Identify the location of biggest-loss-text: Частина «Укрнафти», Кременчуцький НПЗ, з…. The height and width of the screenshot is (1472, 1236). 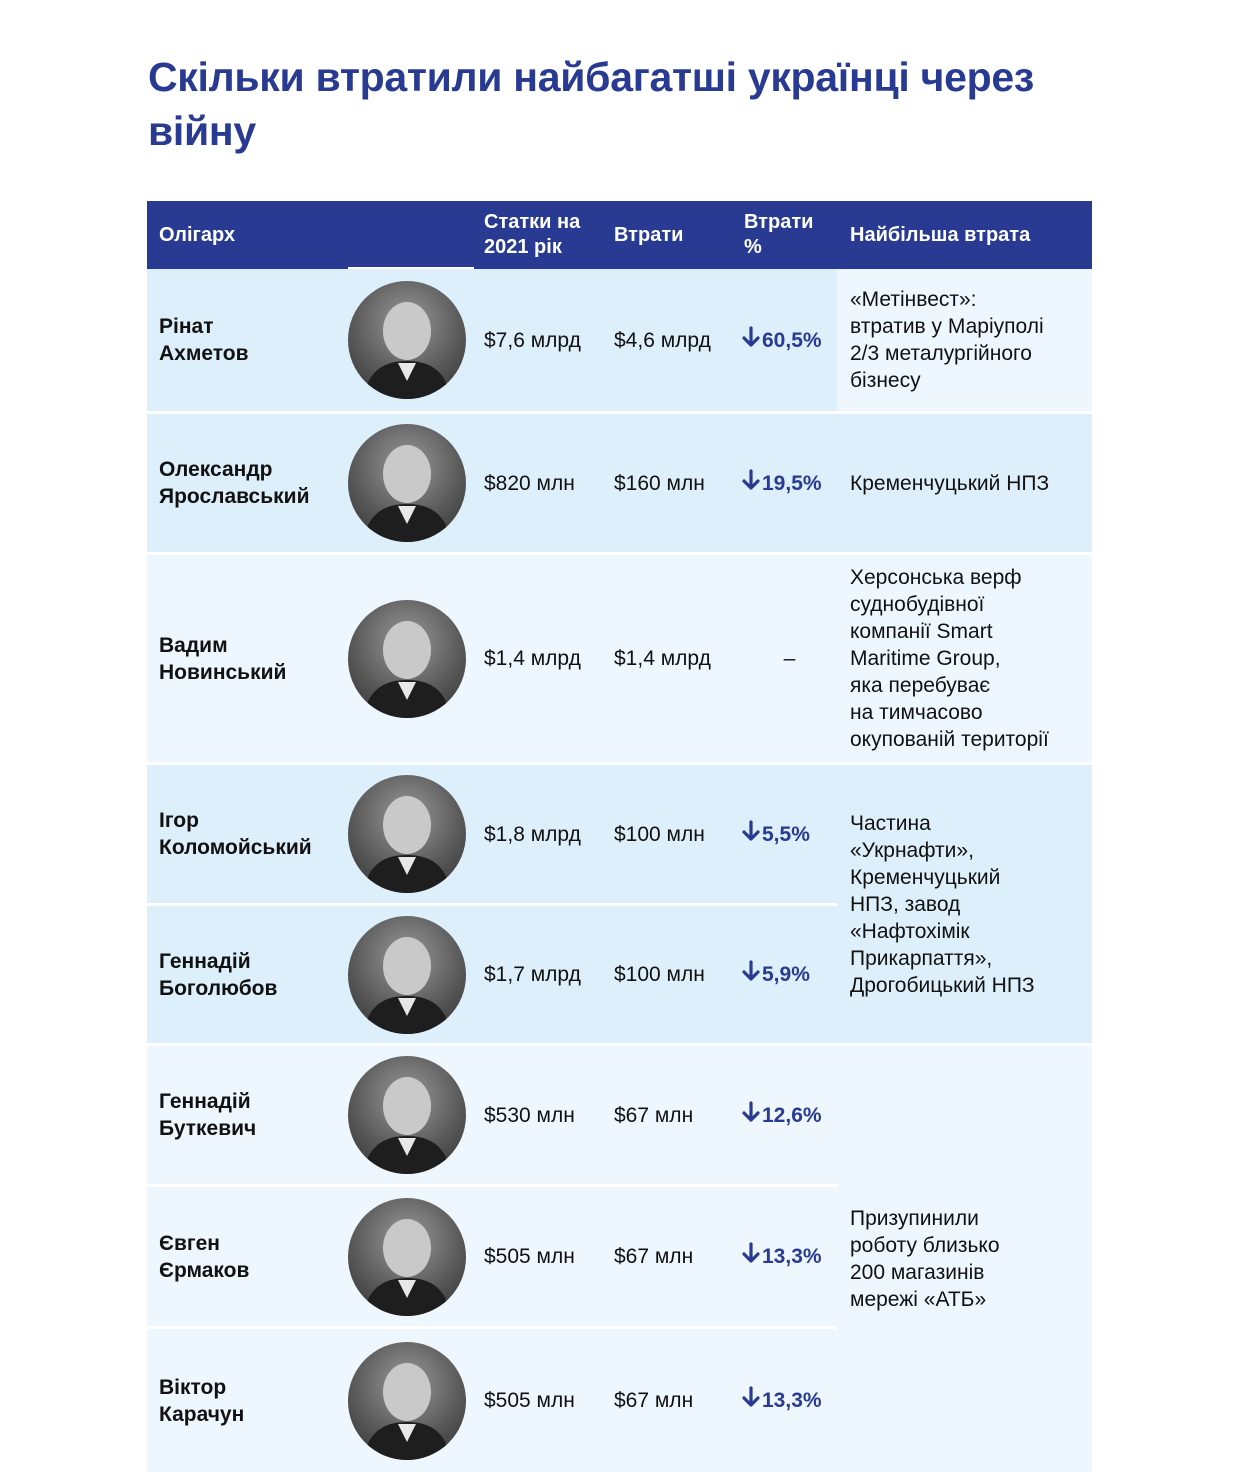
(942, 904).